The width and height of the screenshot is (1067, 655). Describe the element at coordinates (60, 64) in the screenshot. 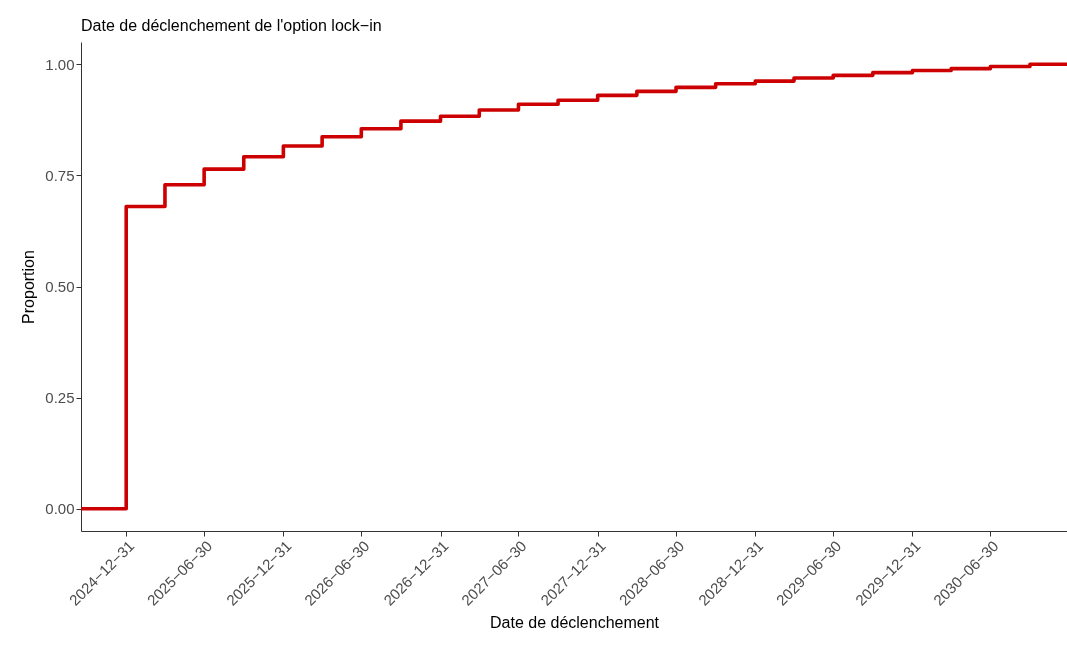

I see `y-tick-label: 1.00` at that location.